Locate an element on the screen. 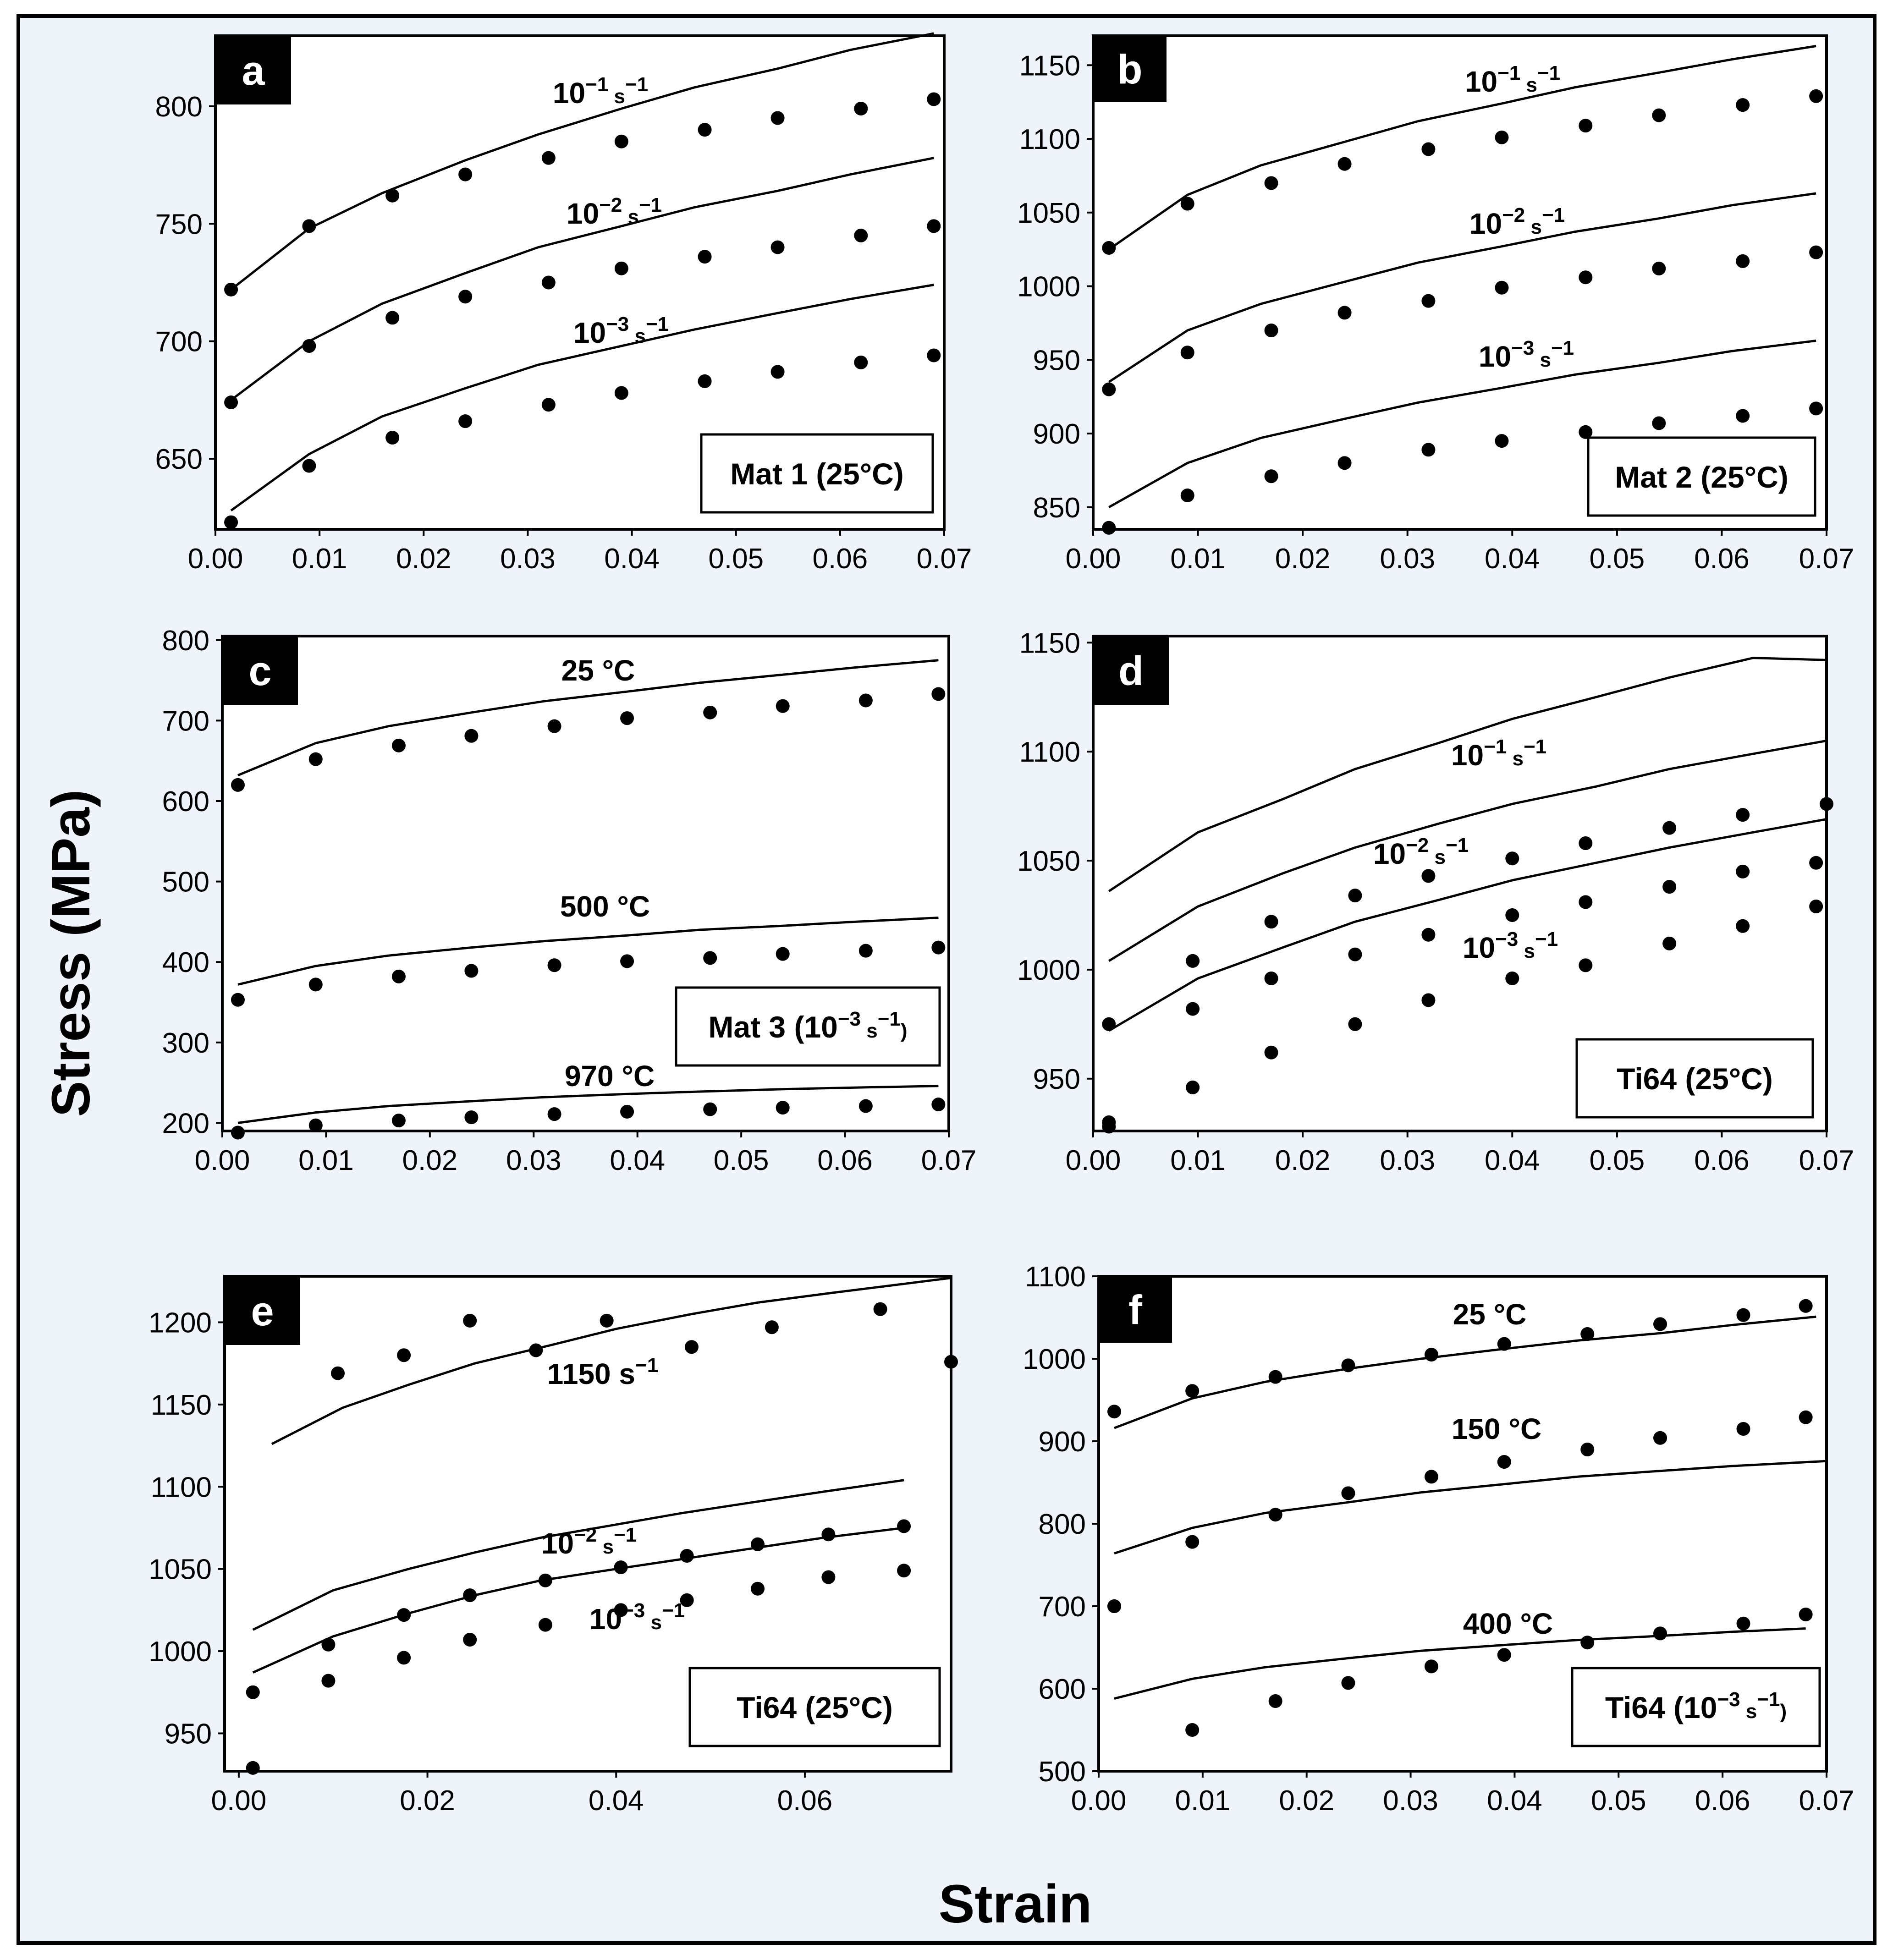  x-tick-label: 0.01 is located at coordinates (1198, 559).